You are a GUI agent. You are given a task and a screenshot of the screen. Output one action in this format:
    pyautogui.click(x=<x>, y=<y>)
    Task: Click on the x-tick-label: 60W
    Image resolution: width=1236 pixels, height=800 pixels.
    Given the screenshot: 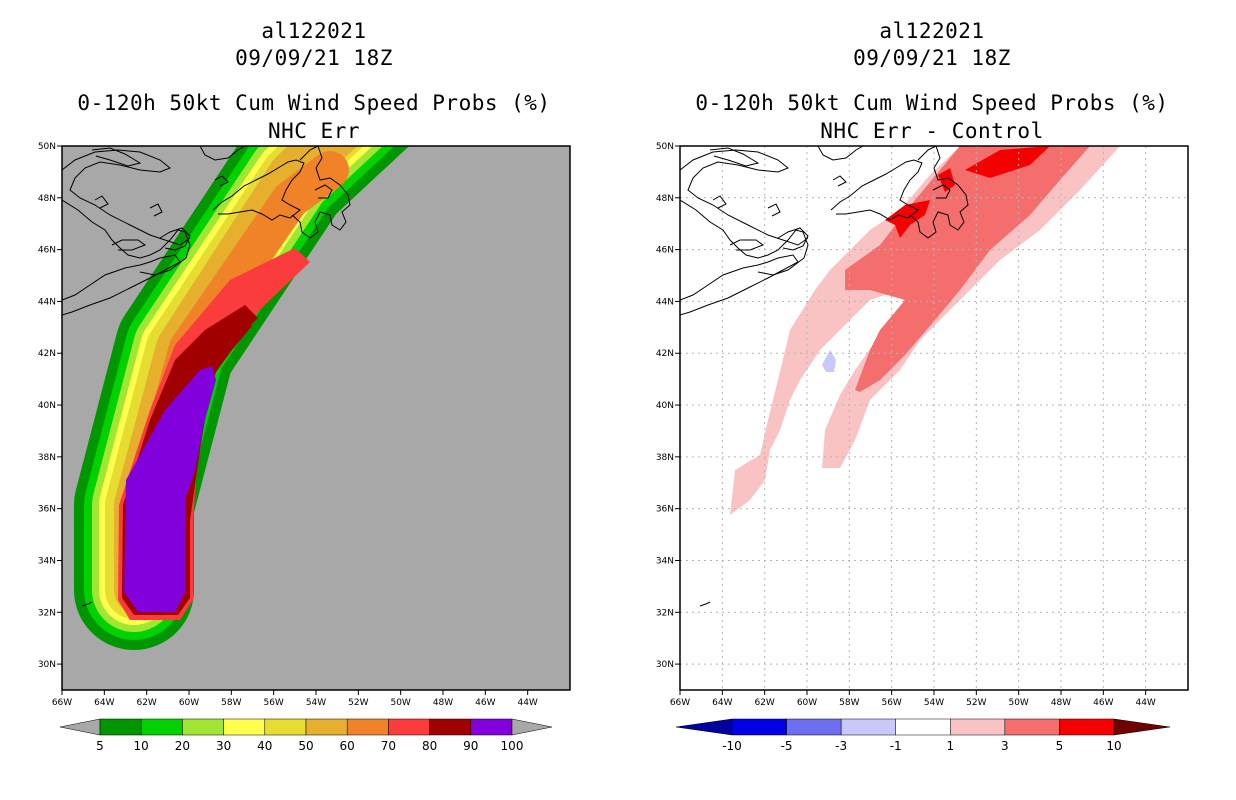 What is the action you would take?
    pyautogui.click(x=189, y=703)
    